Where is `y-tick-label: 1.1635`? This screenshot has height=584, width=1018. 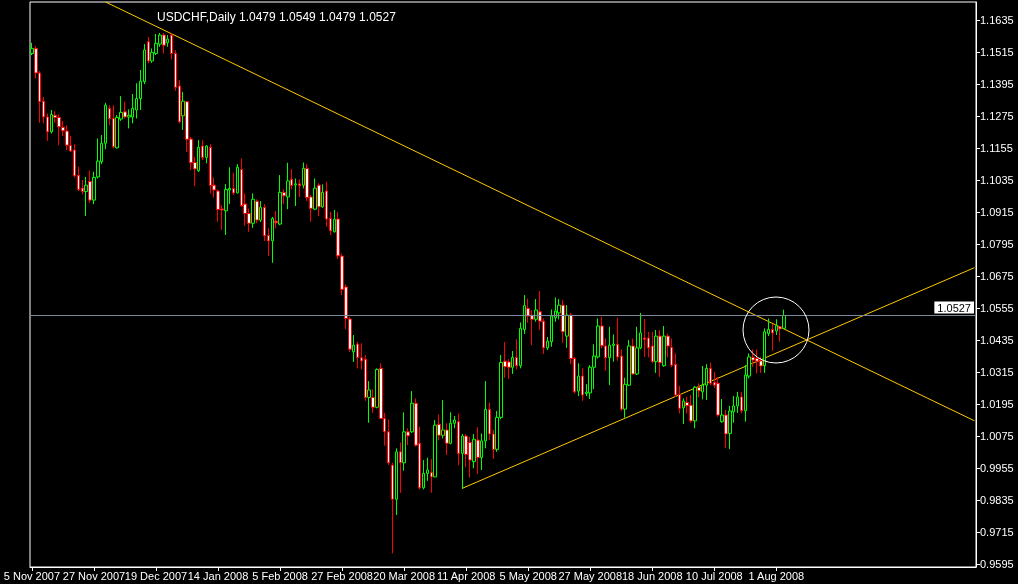
y-tick-label: 1.1635 is located at coordinates (997, 20).